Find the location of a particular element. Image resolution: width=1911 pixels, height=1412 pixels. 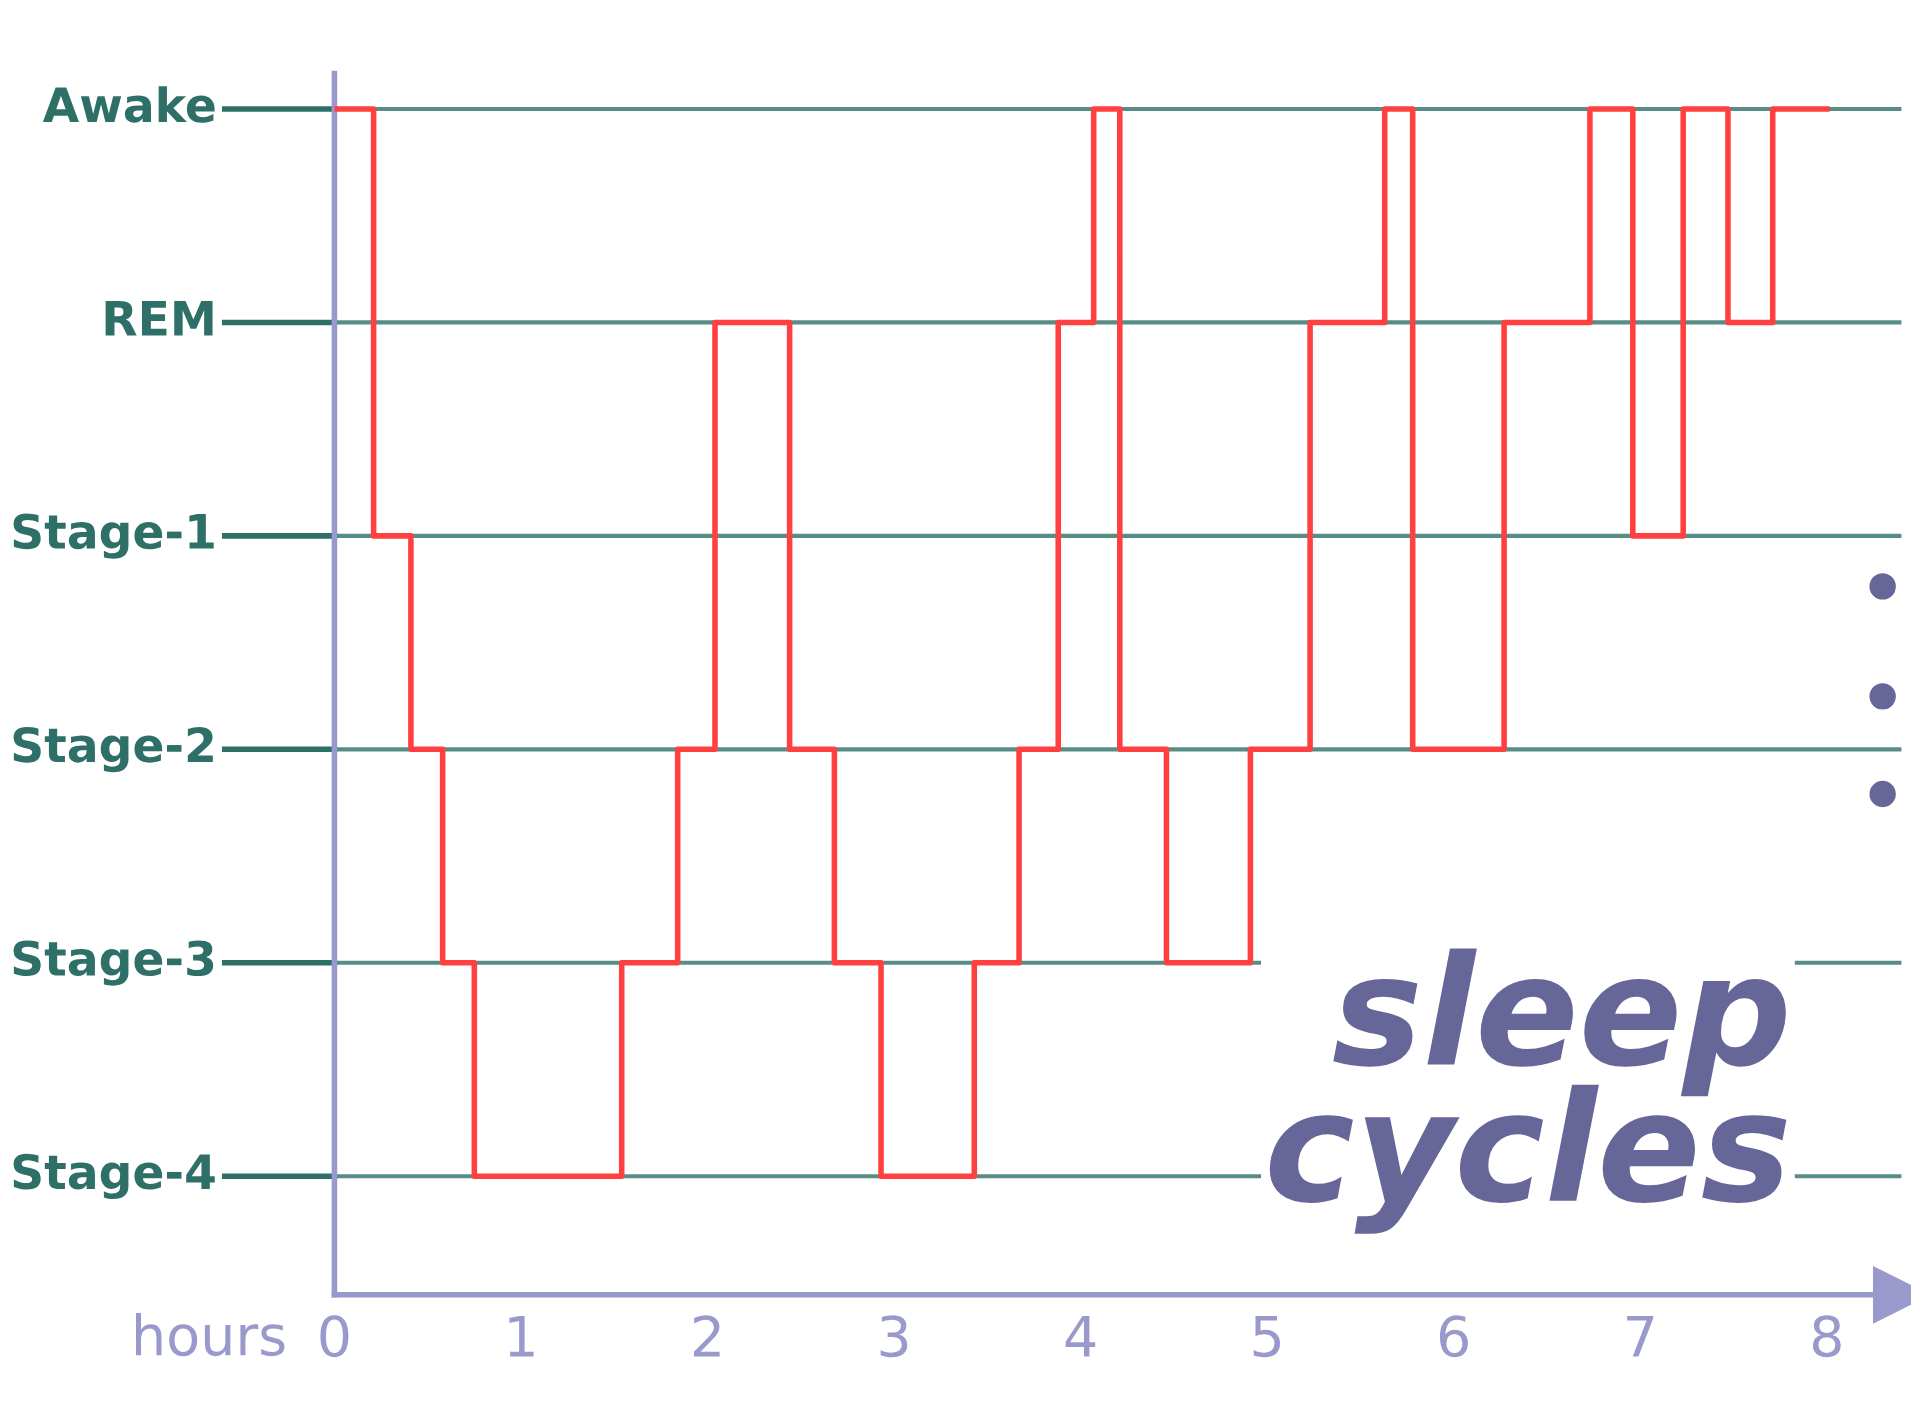

x-axis-title: hours is located at coordinates (210, 1335).